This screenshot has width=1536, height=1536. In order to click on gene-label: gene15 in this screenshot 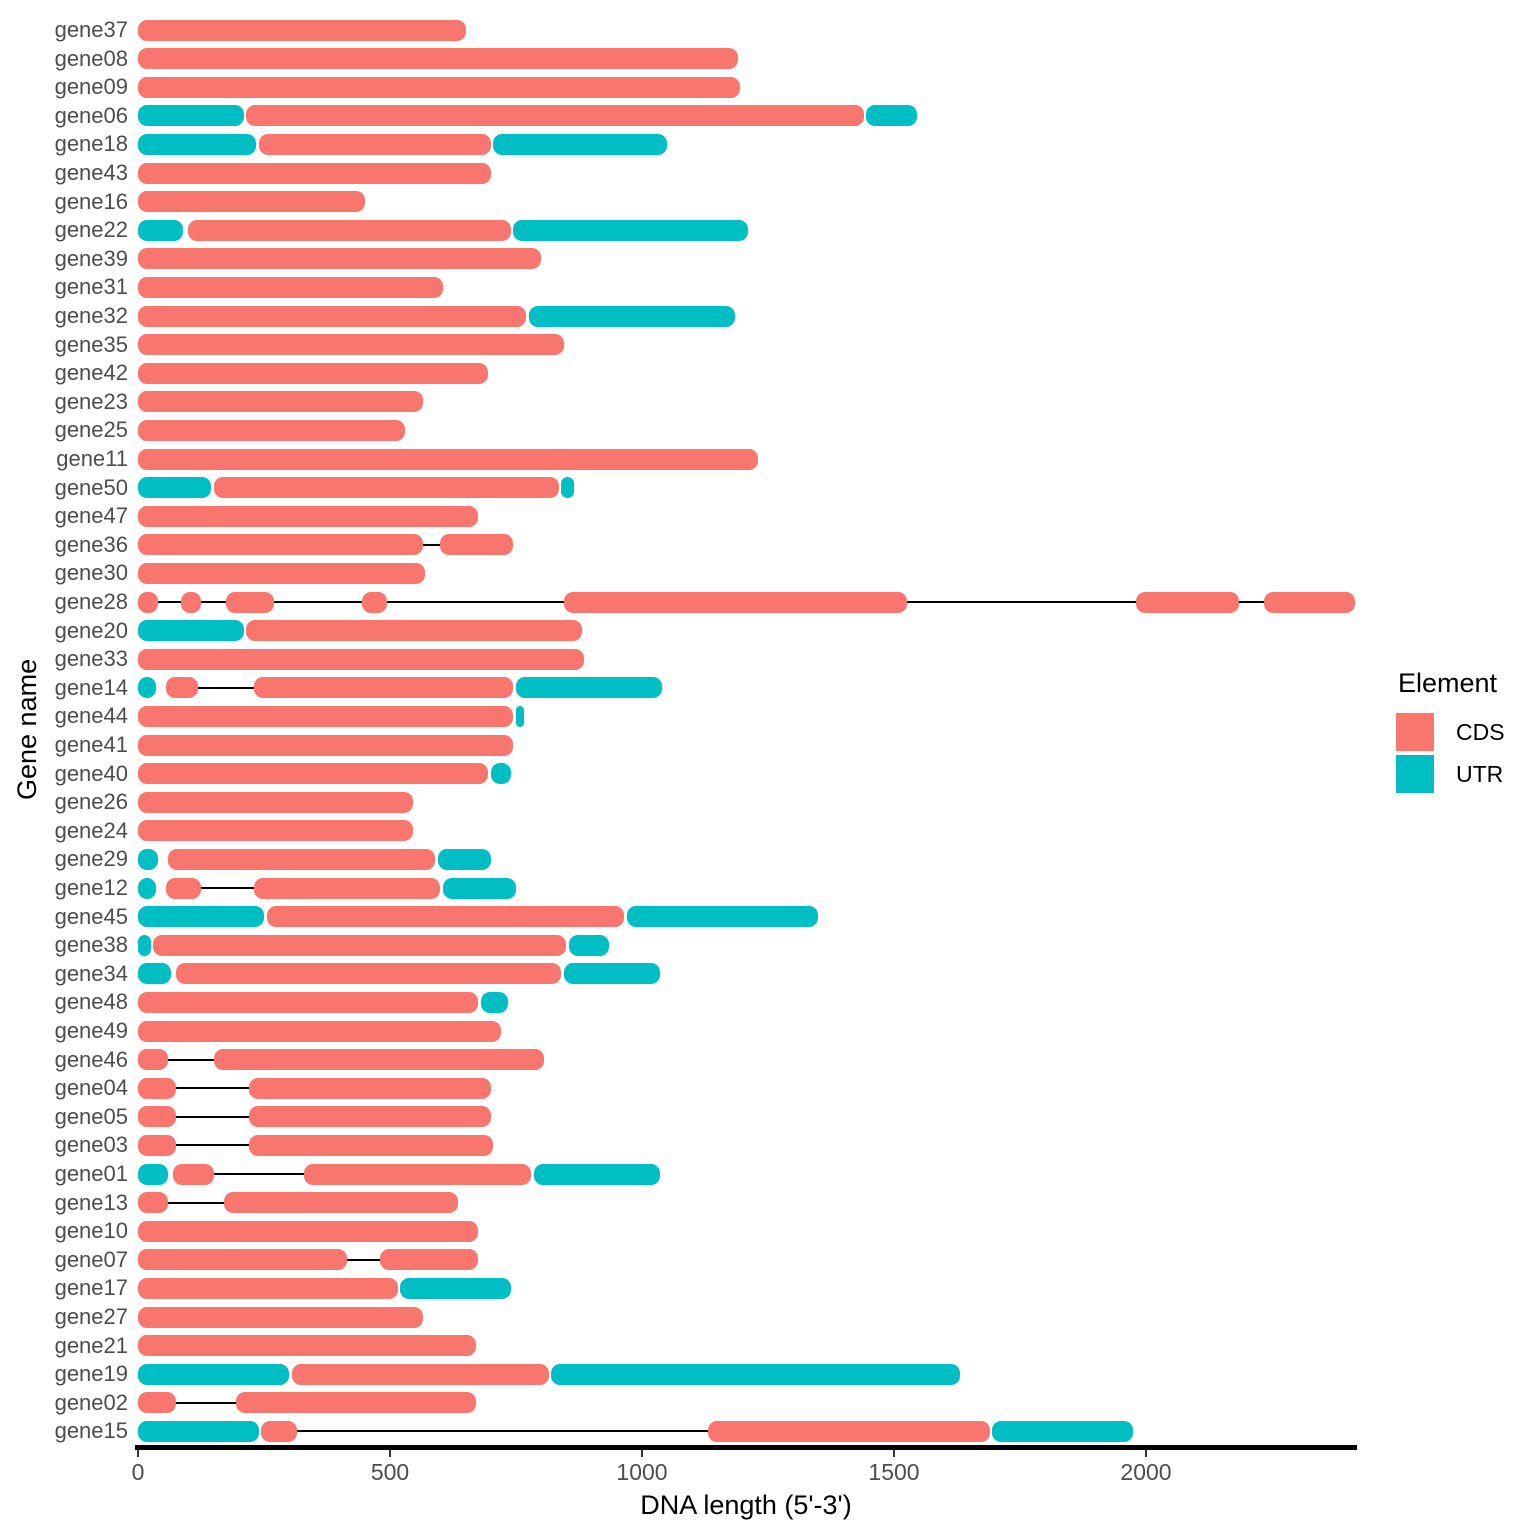, I will do `click(91, 1431)`.